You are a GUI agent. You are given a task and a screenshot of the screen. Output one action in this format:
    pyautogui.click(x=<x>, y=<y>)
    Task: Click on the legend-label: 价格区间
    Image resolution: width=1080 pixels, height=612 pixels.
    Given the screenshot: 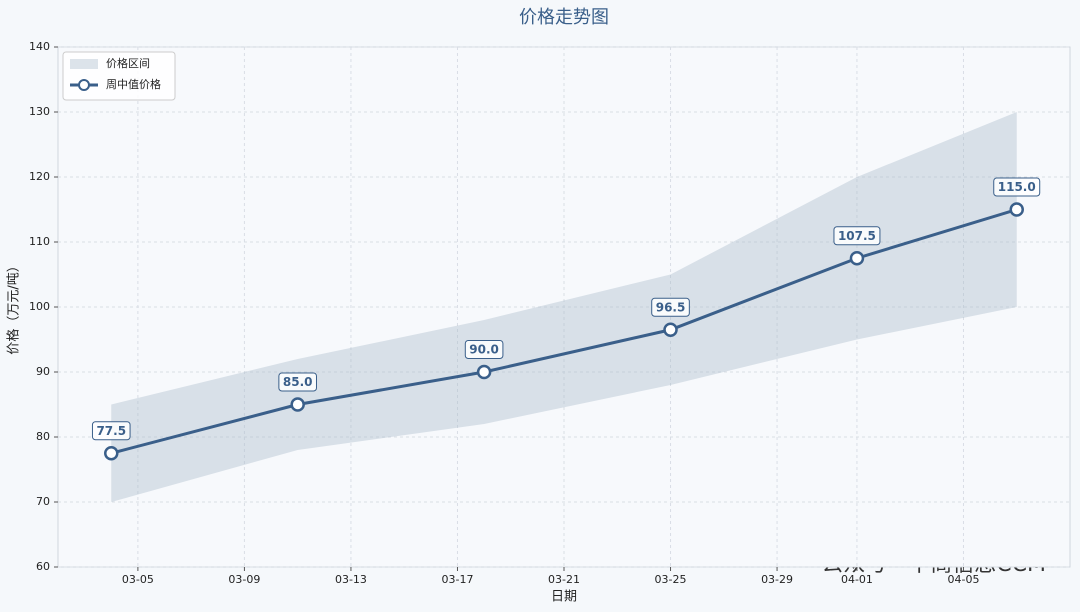 What is the action you would take?
    pyautogui.click(x=128, y=63)
    